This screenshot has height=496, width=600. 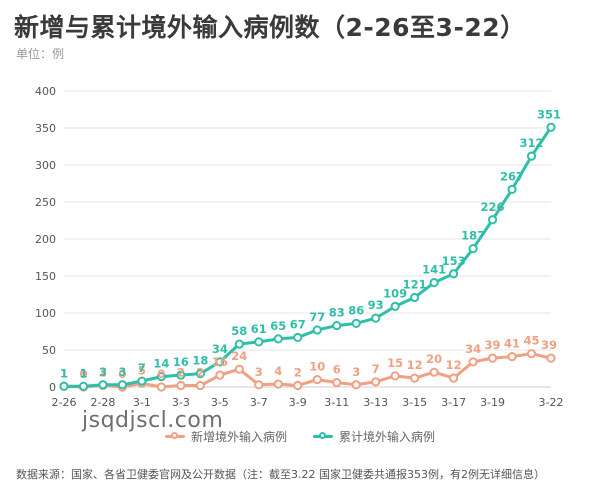 I want to click on data-label-new: 7, so click(x=376, y=369).